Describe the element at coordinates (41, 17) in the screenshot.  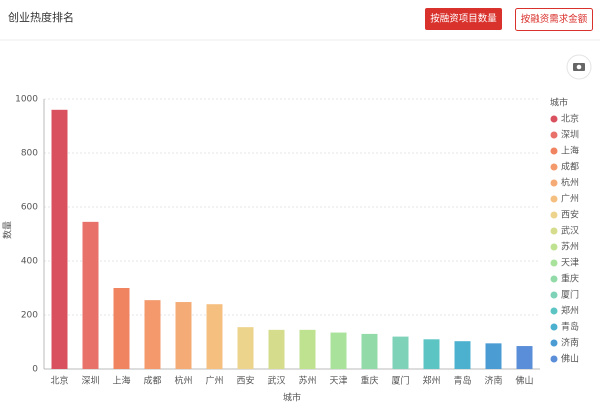
I see `page-title: 创业热度排名` at that location.